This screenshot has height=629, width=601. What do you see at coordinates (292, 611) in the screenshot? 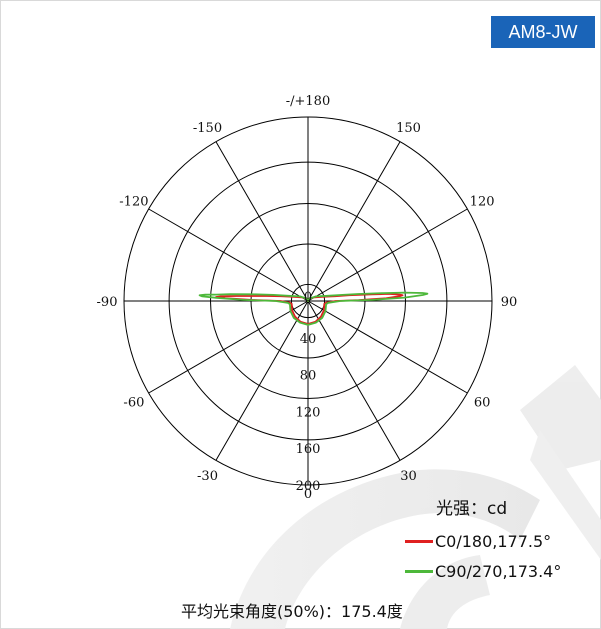
I see `beam-angle-text: 平均光束角度(50%)：175.4度` at bounding box center [292, 611].